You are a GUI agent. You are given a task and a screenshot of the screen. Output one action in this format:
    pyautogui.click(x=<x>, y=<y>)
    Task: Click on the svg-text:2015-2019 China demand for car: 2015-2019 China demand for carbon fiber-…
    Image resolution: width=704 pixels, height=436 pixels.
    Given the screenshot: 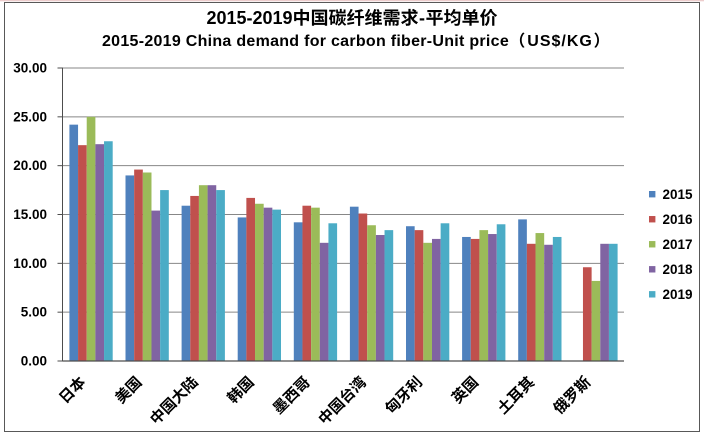 What is the action you would take?
    pyautogui.click(x=305, y=41)
    